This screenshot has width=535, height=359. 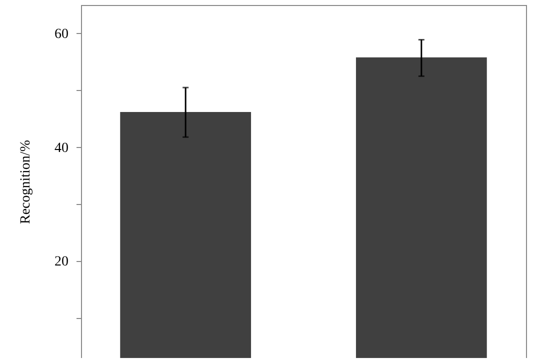 What do you see at coordinates (26, 182) in the screenshot?
I see `y-axis-title: Recognition/%` at bounding box center [26, 182].